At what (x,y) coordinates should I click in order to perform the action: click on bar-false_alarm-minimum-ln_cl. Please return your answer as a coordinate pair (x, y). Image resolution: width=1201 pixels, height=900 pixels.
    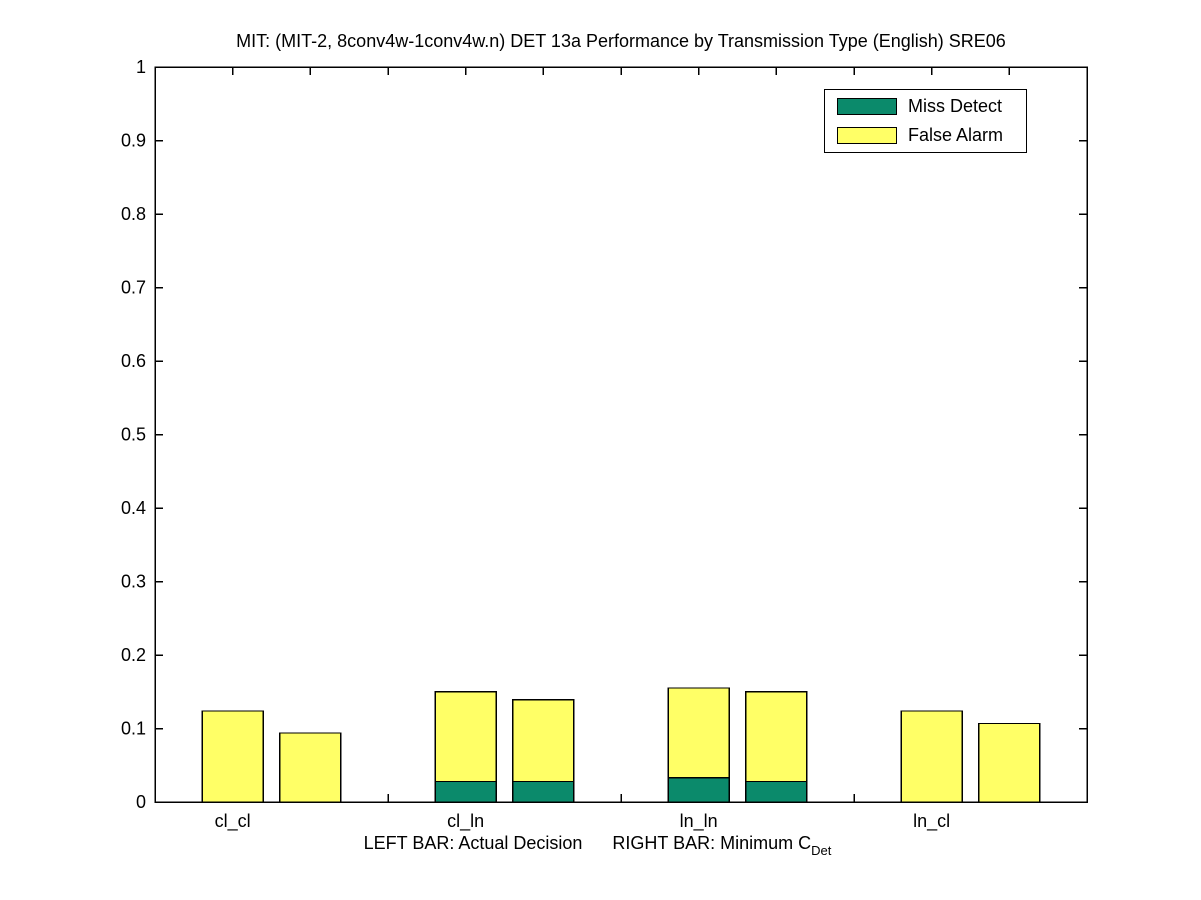
    Looking at the image, I should click on (1009, 762).